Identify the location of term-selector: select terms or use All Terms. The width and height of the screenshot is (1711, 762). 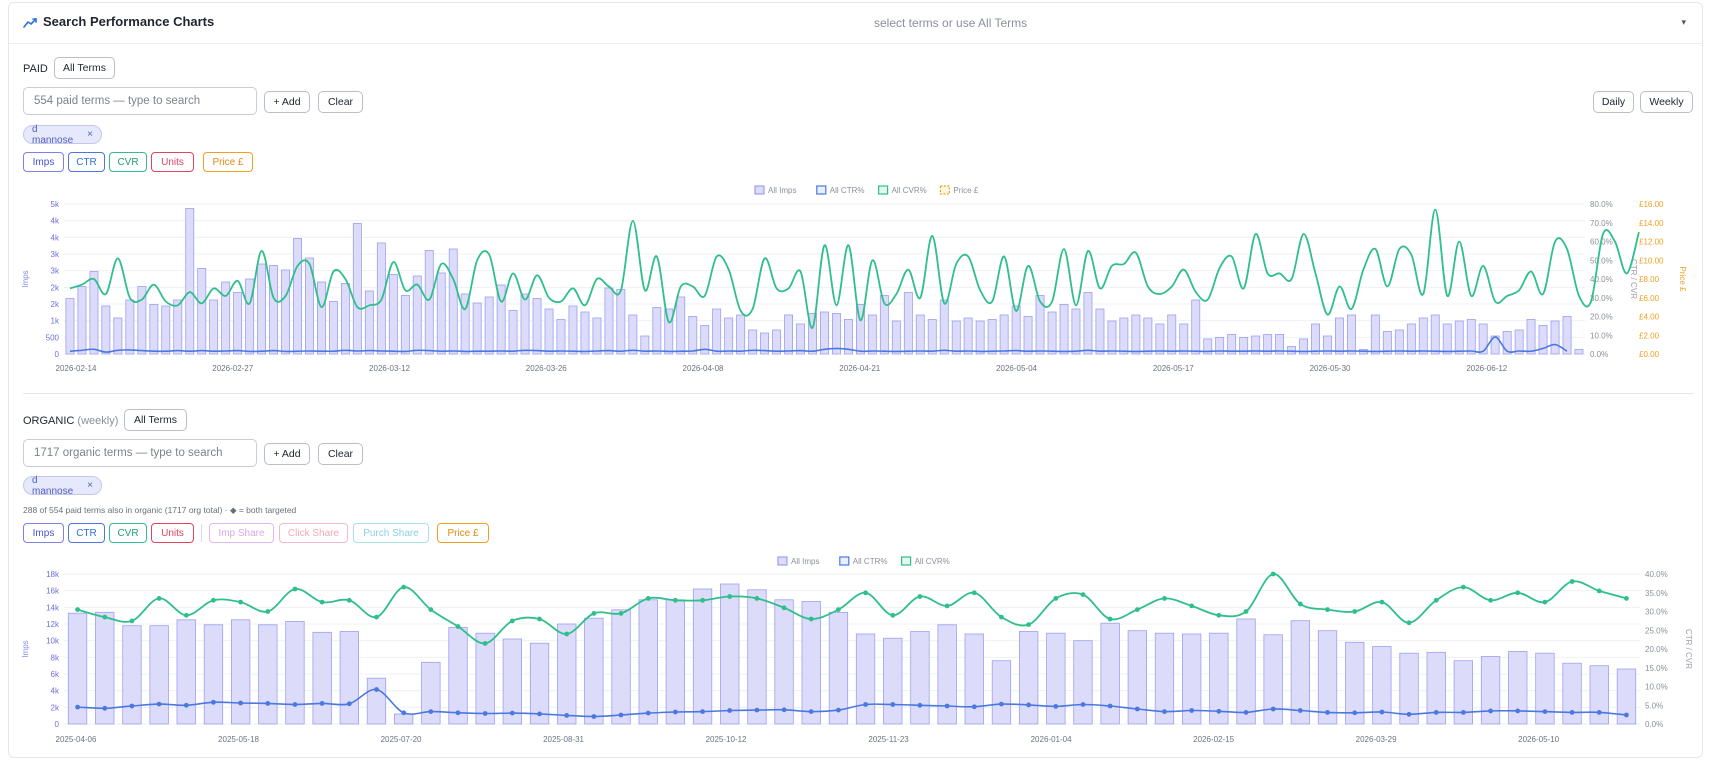
(951, 23).